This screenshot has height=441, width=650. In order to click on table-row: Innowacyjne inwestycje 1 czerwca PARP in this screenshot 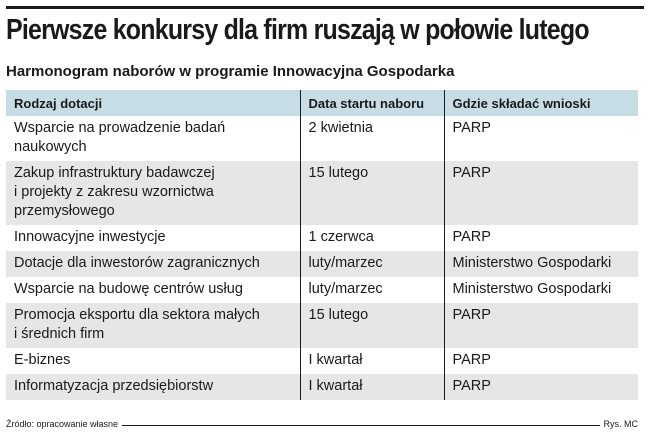, I will do `click(322, 238)`.